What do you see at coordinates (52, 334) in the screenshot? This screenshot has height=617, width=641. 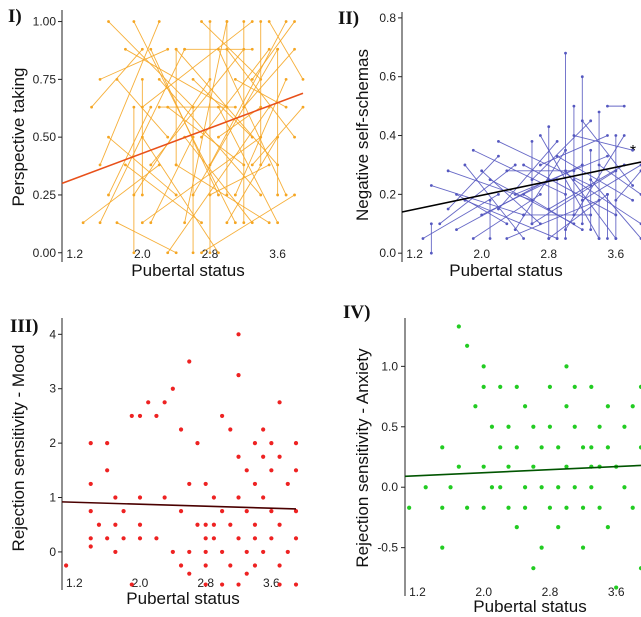 I see `y-tick-label: 4` at bounding box center [52, 334].